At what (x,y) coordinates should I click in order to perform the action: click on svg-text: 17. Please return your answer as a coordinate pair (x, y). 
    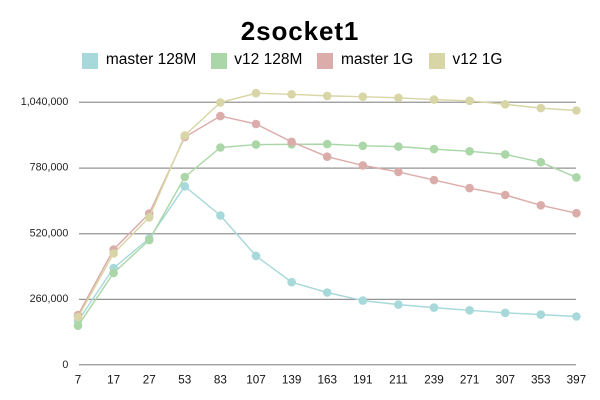
    Looking at the image, I should click on (113, 379).